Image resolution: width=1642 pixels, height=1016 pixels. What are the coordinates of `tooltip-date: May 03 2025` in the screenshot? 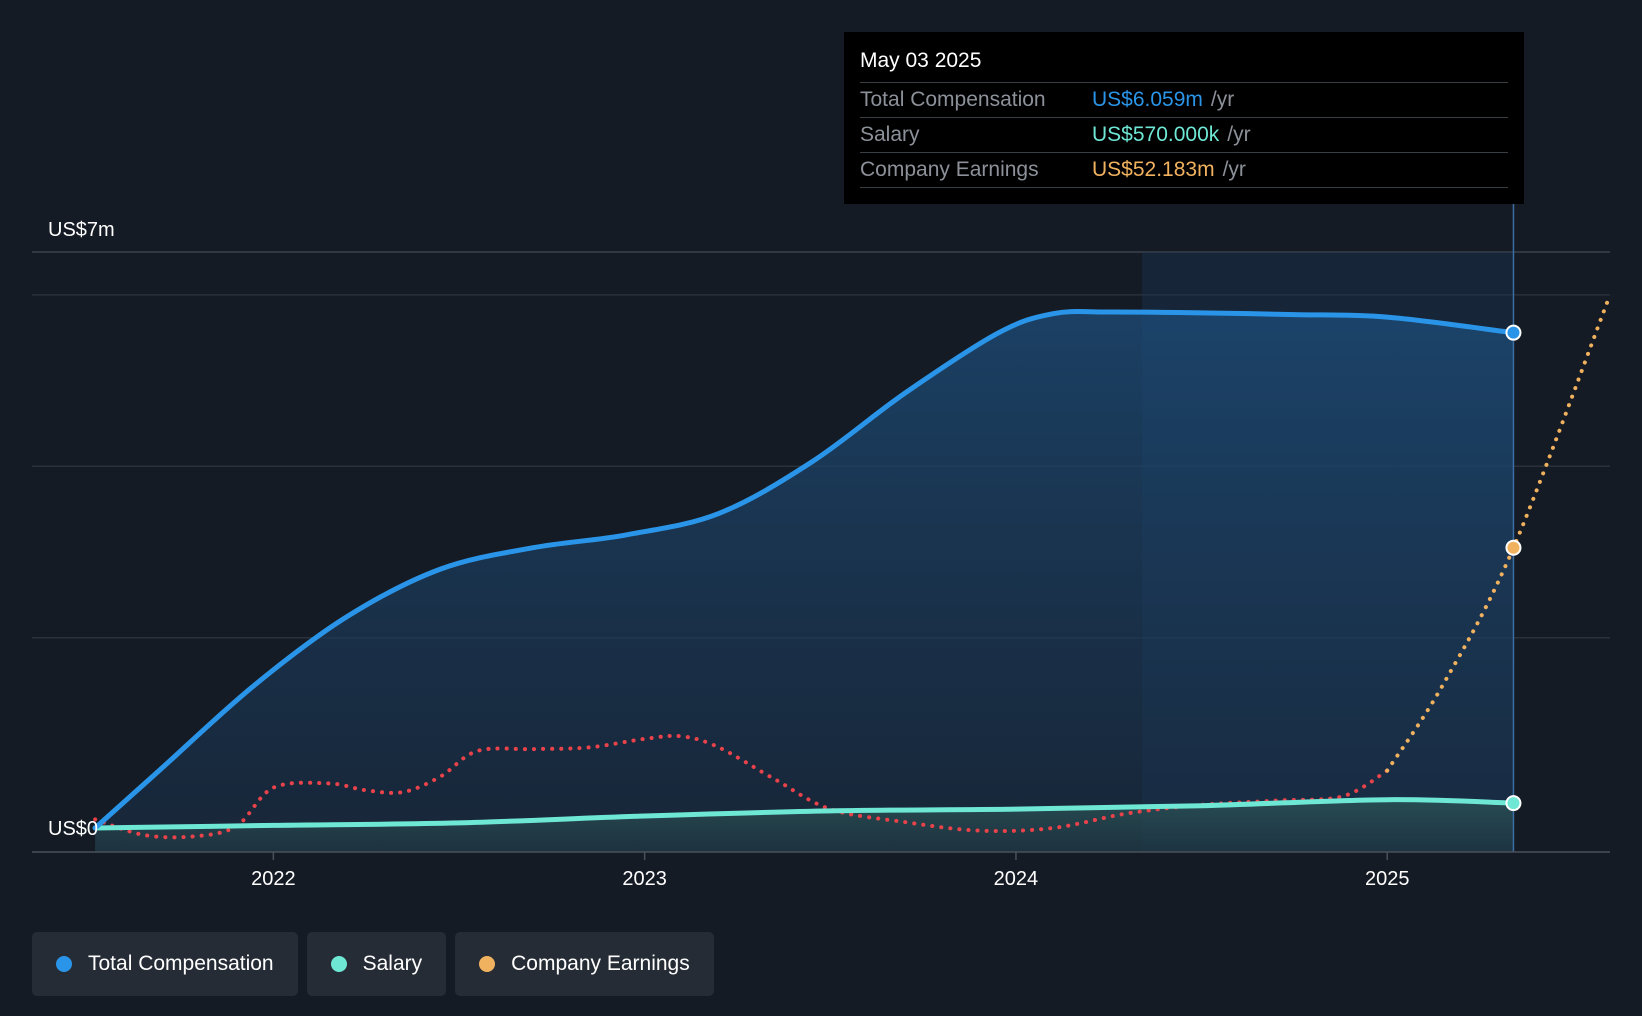 It's located at (921, 60).